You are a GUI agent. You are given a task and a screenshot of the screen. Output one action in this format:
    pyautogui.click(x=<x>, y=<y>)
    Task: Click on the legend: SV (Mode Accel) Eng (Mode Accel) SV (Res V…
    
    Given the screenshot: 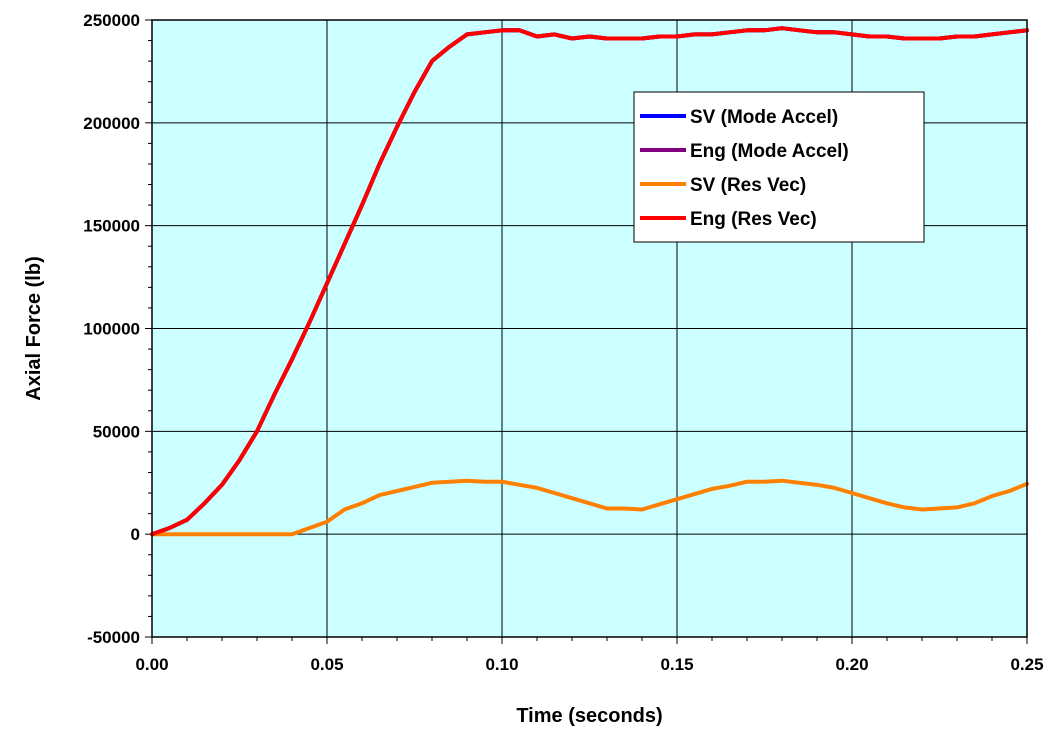 What is the action you would take?
    pyautogui.click(x=779, y=167)
    